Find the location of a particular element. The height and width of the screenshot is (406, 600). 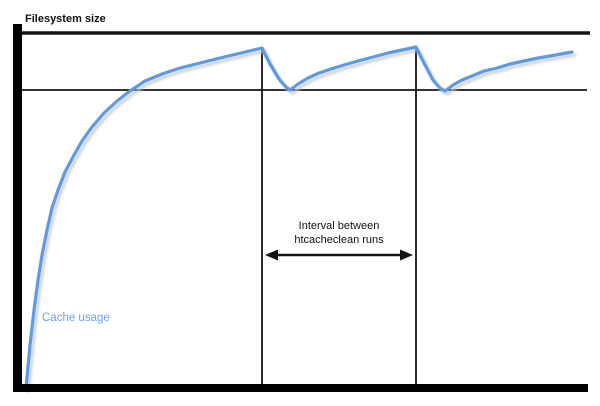

interval-arrow is located at coordinates (339, 255).